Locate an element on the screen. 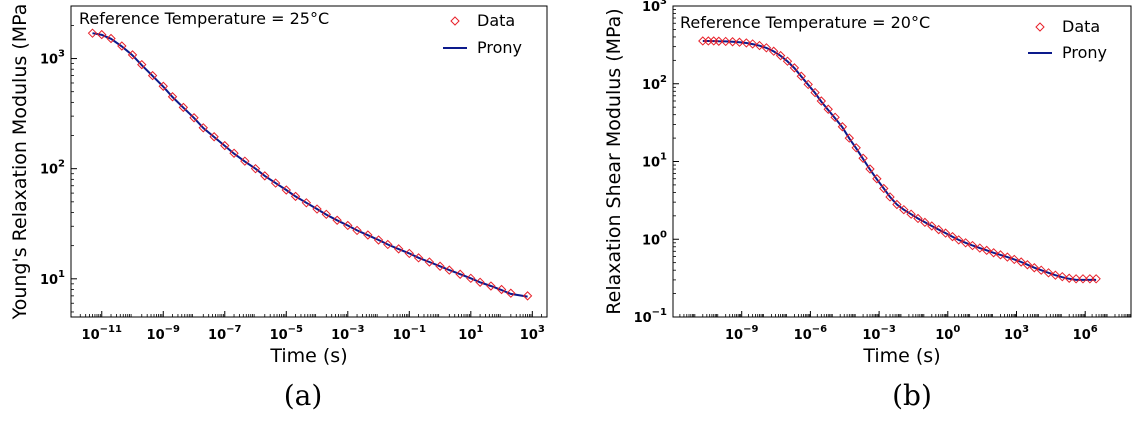  x-tick-label: 10¹ is located at coordinates (470, 333).